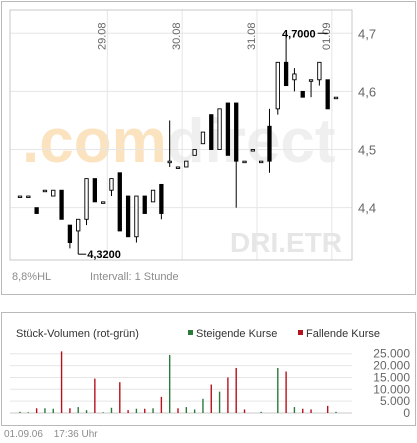 The height and width of the screenshot is (443, 417). Describe the element at coordinates (104, 255) in the screenshot. I see `min-annotation-label: 4,3200` at that location.